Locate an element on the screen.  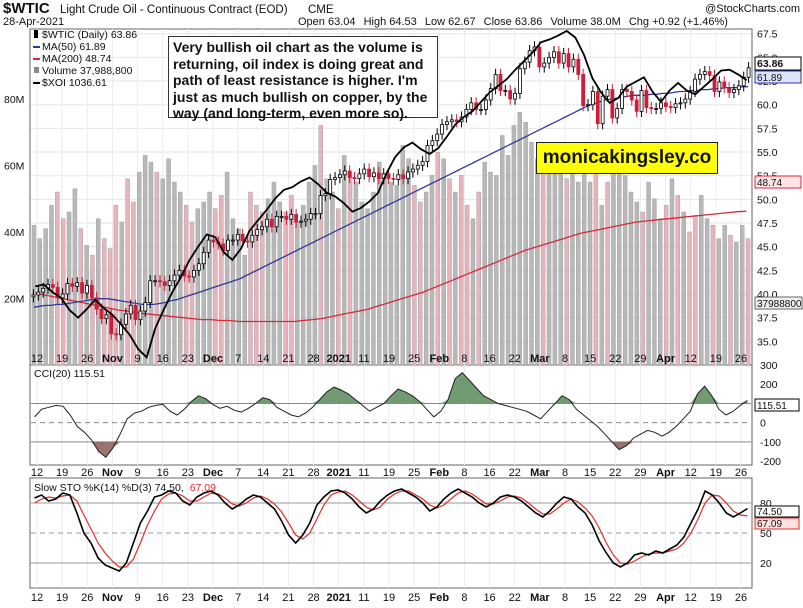
site-label: monicakingsley.co is located at coordinates (627, 158).